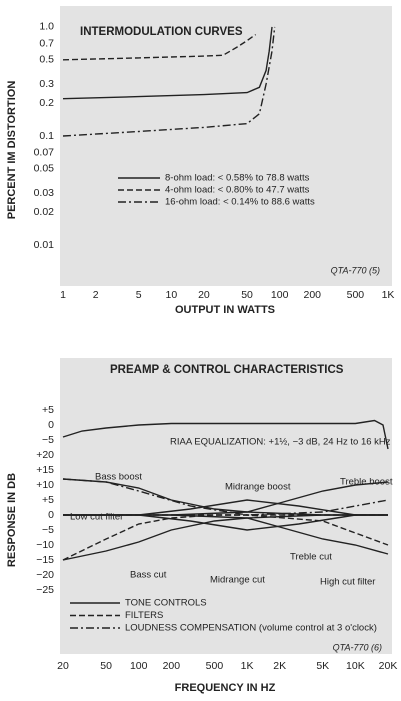 Image resolution: width=401 pixels, height=701 pixels. What do you see at coordinates (51, 425) in the screenshot?
I see `y2-tick-label: 0` at bounding box center [51, 425].